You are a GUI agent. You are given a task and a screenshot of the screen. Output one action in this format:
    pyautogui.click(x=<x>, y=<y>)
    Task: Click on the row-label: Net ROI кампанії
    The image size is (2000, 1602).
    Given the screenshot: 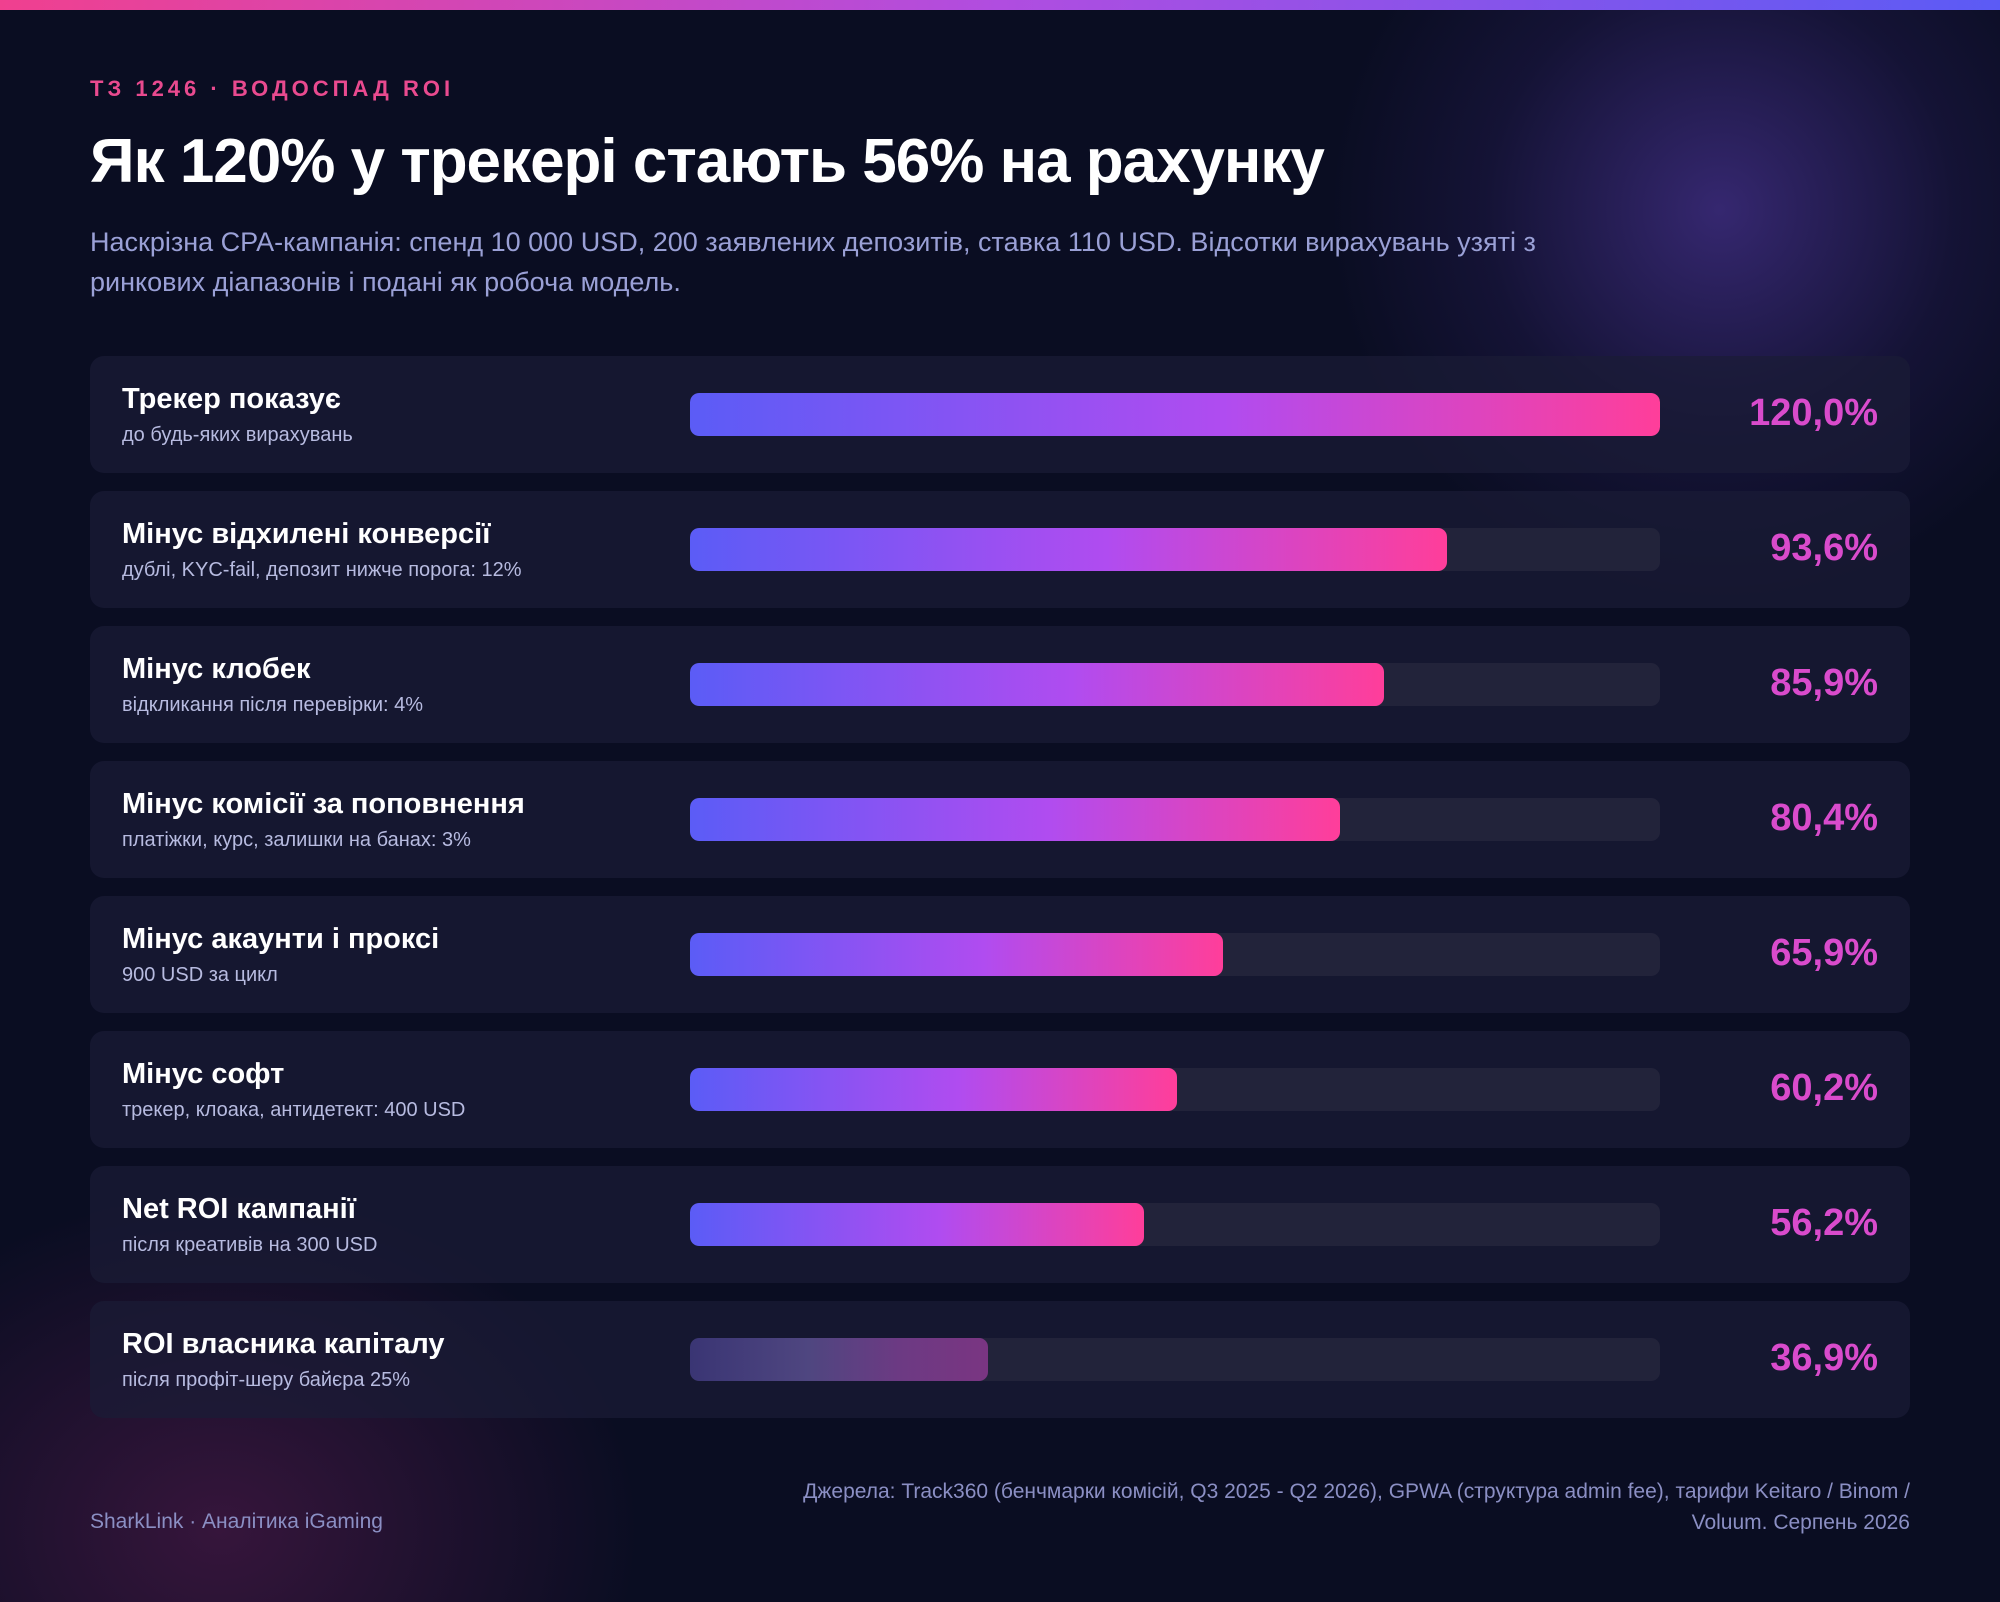 What is the action you would take?
    pyautogui.click(x=239, y=1209)
    